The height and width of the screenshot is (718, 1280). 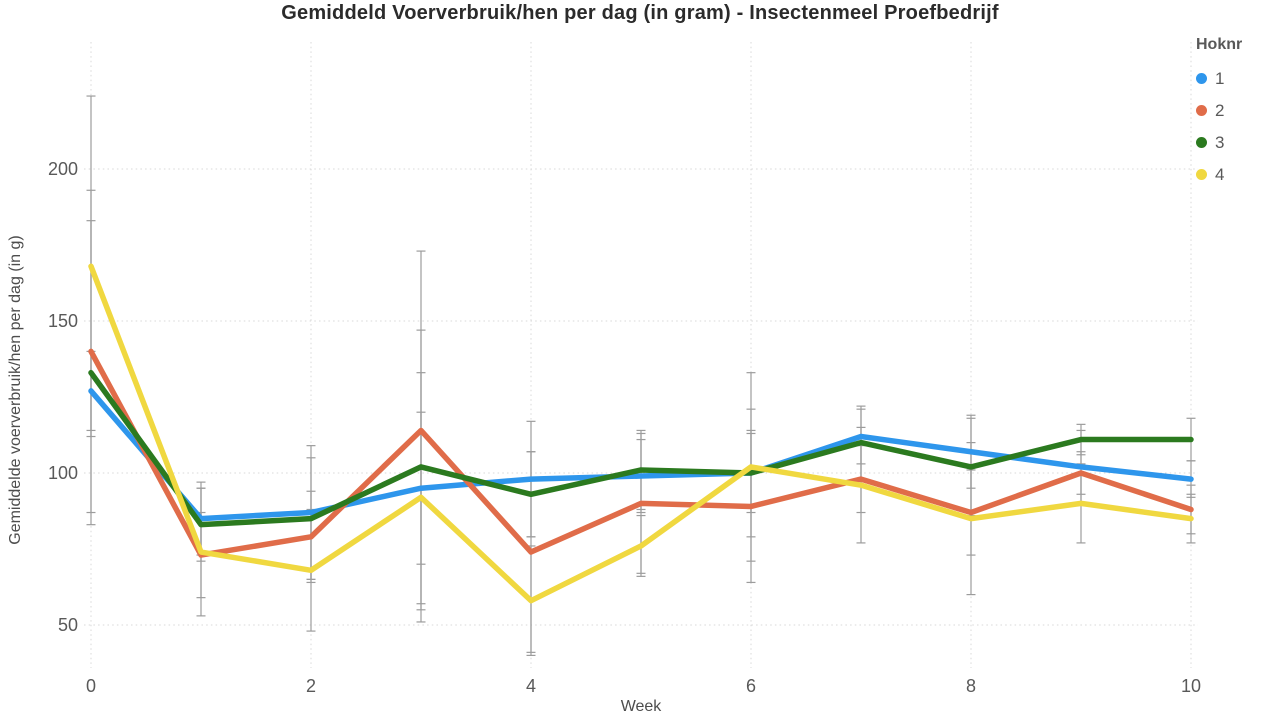 I want to click on y-tick-label: 150, so click(x=63, y=321).